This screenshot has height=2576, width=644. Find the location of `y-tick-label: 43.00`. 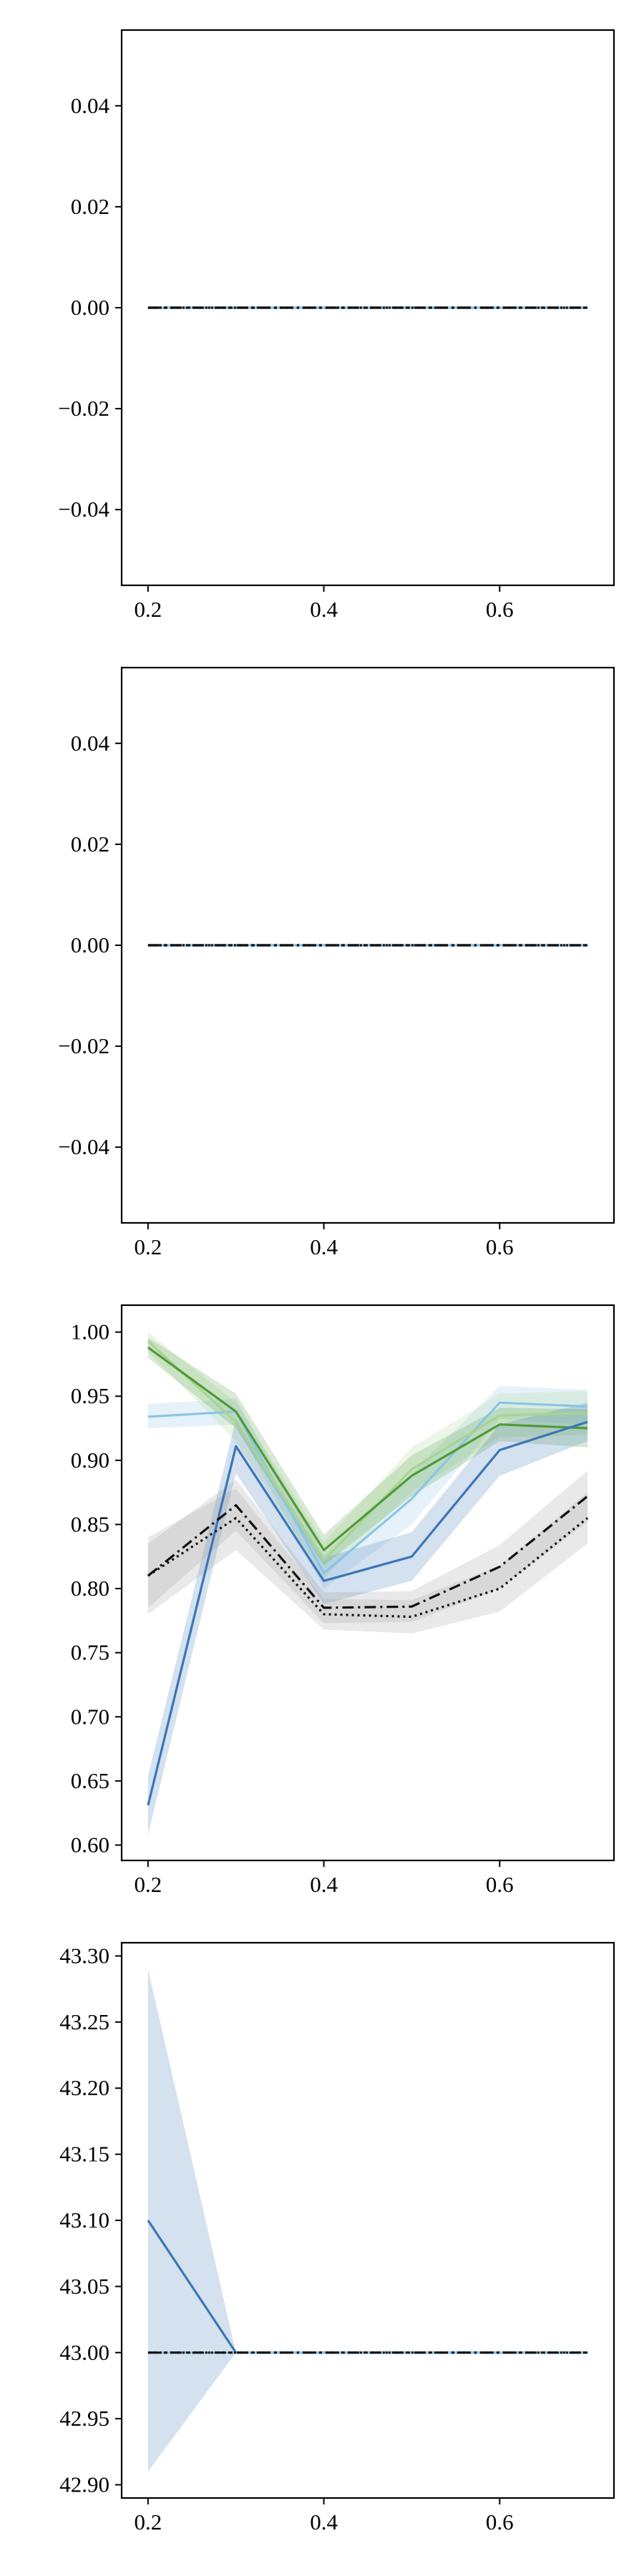

y-tick-label: 43.00 is located at coordinates (84, 2352).